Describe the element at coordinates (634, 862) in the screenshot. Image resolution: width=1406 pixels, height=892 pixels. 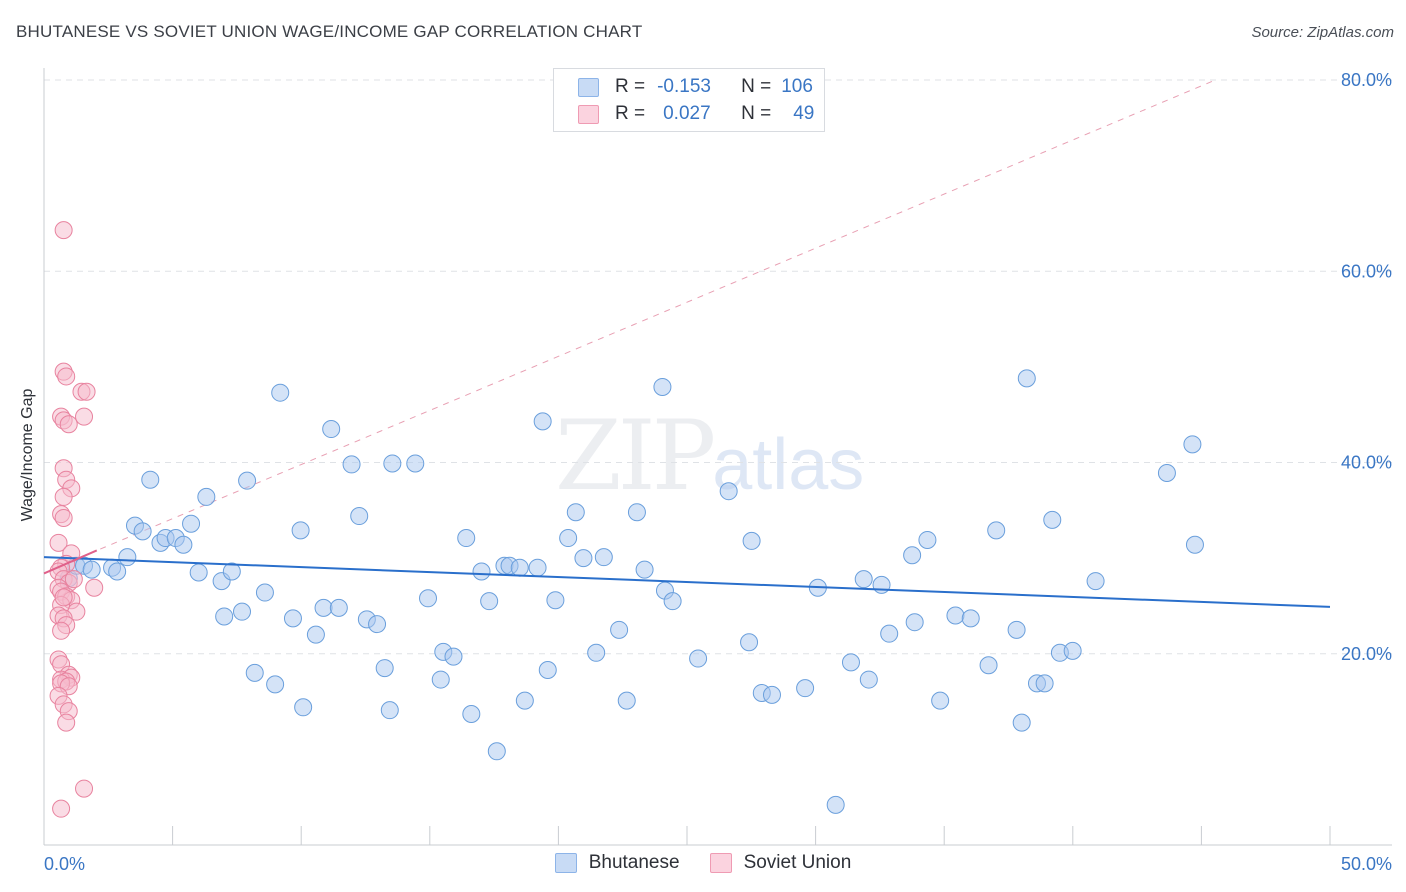
I see `series-label-bhutanese: Bhutanese` at that location.